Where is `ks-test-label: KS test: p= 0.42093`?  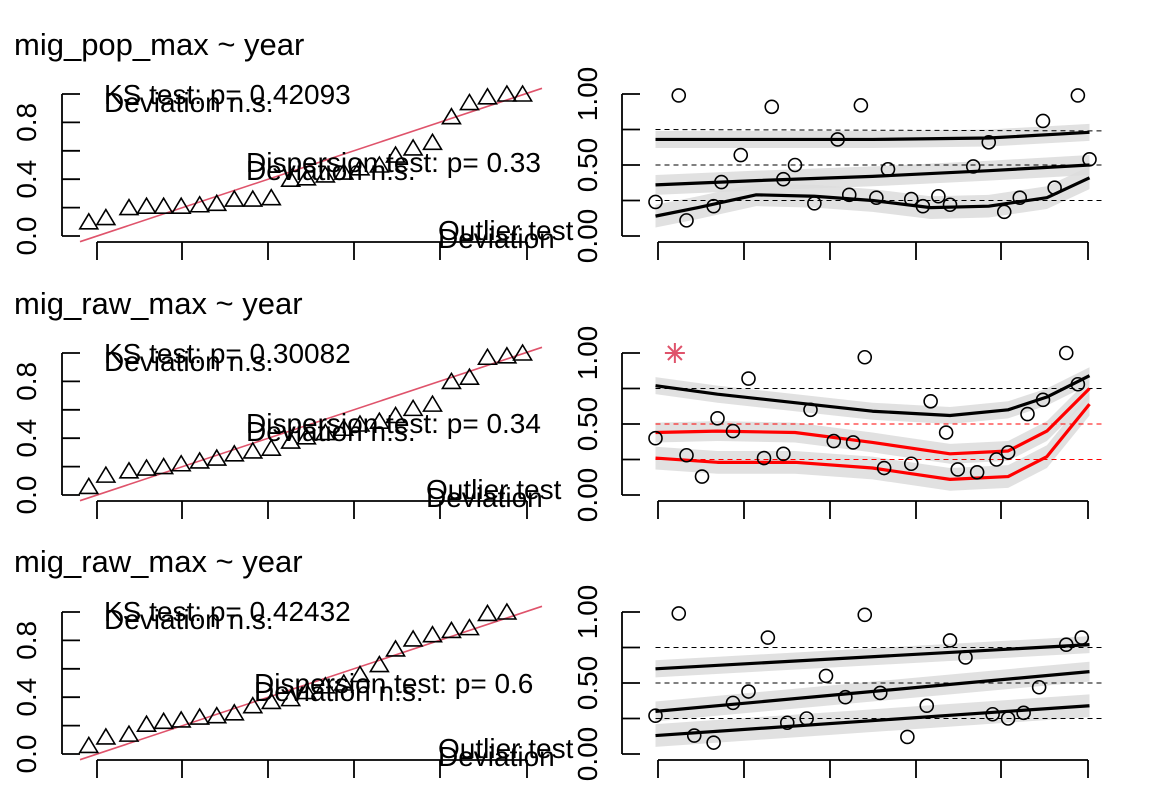
ks-test-label: KS test: p= 0.42093 is located at coordinates (227, 94).